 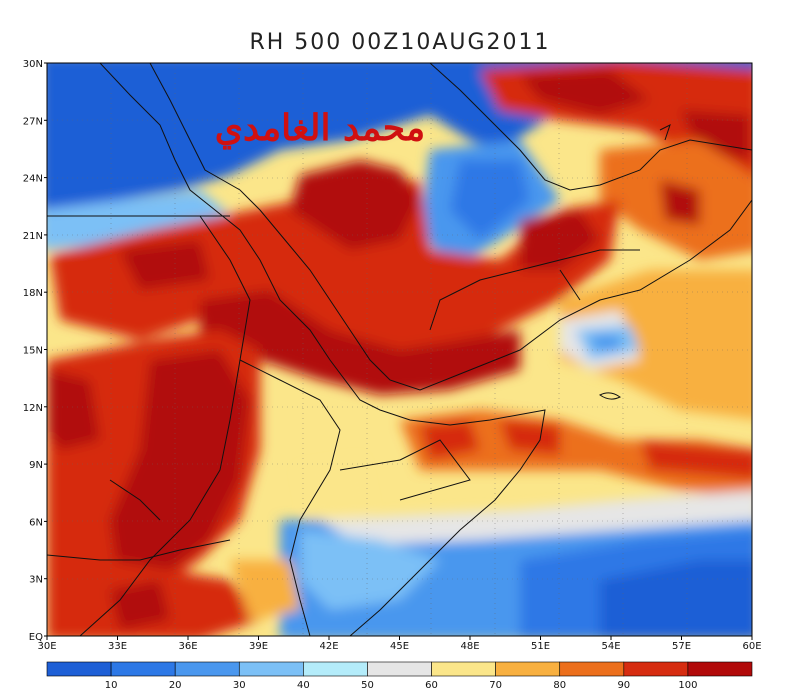 I want to click on lat-tick-label: 9N, so click(x=36, y=465).